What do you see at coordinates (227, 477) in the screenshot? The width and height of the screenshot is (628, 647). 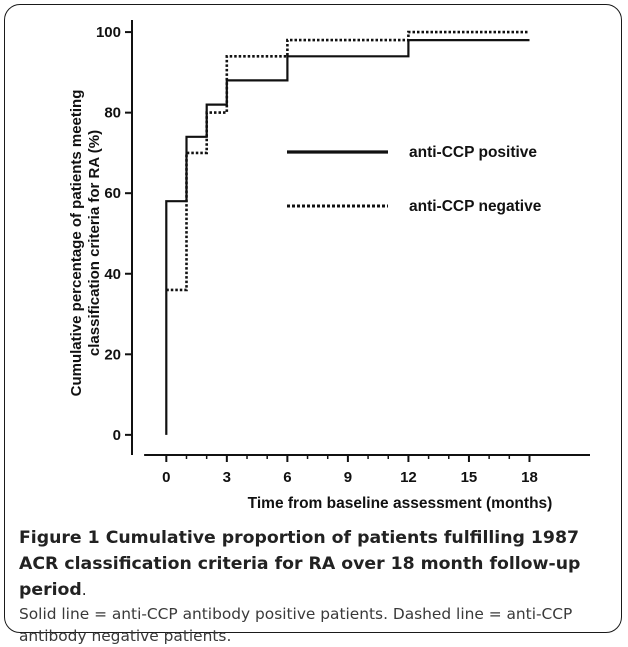 I see `x-tick-label: 3` at bounding box center [227, 477].